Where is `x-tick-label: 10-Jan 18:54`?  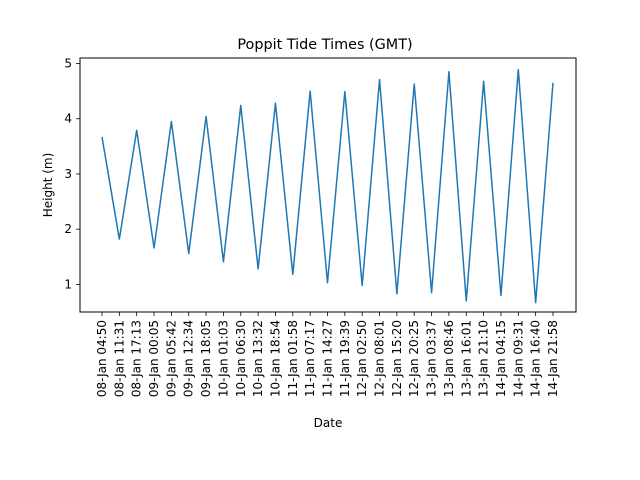 x-tick-label: 10-Jan 18:54 is located at coordinates (275, 358).